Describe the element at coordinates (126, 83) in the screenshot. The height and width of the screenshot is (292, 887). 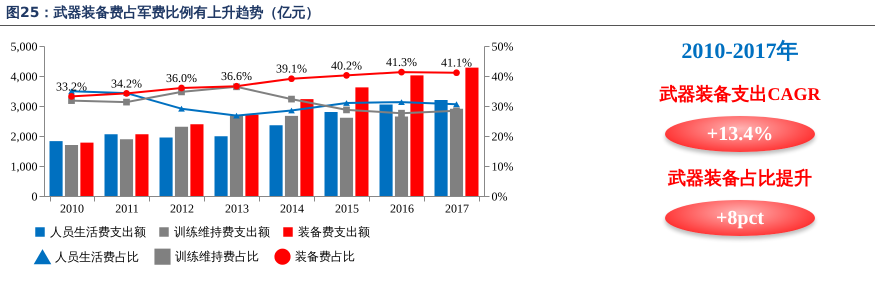
I see `data-label: 34.2%` at that location.